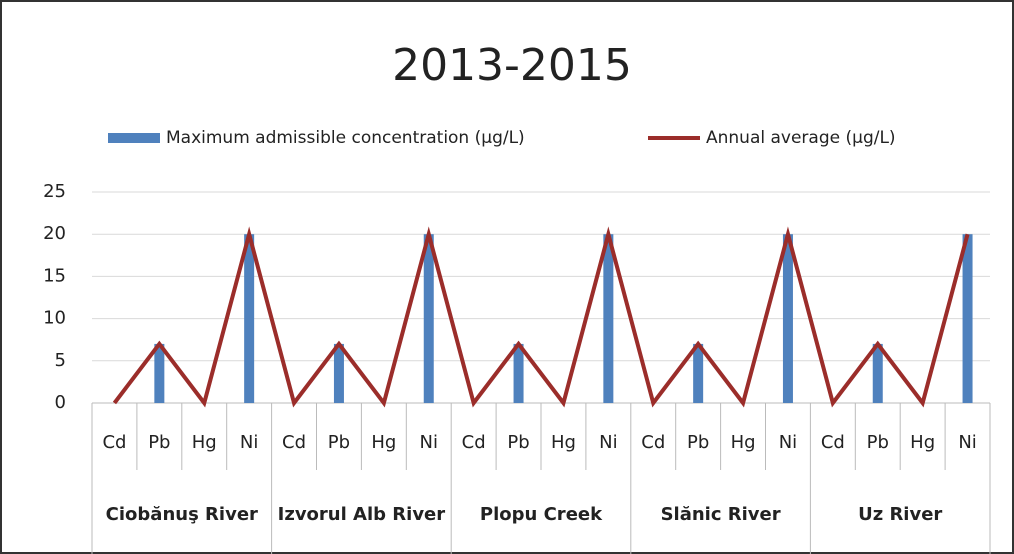 The height and width of the screenshot is (554, 1014). What do you see at coordinates (801, 138) in the screenshot?
I see `legend-label: Annual average (µg/L)` at bounding box center [801, 138].